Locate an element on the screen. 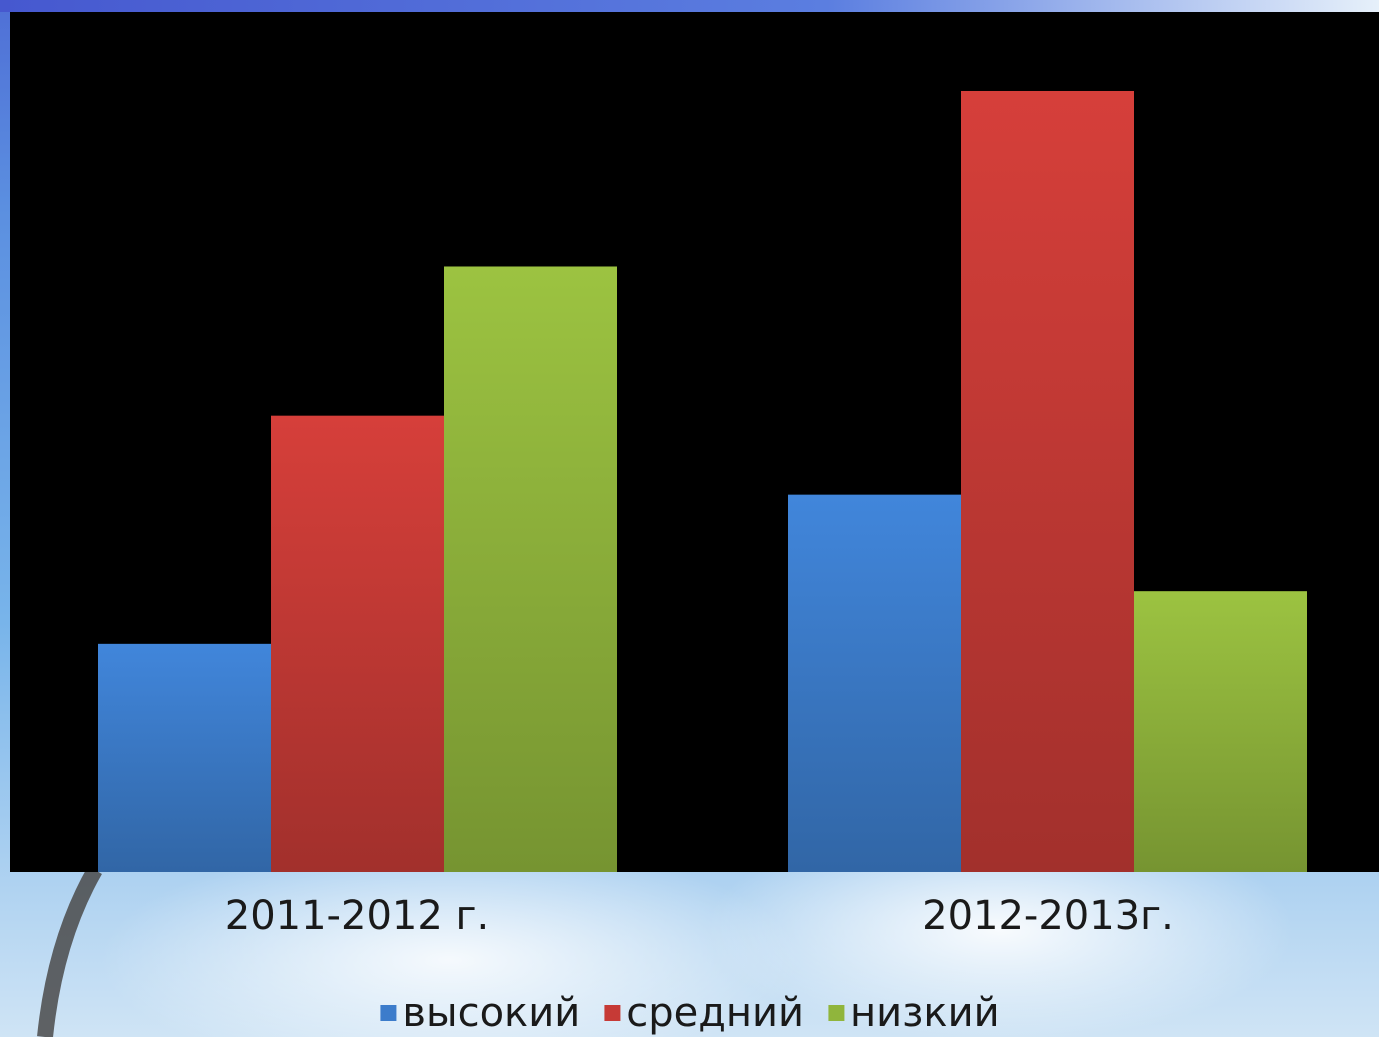 The width and height of the screenshot is (1379, 1037). chart-legend: высокий средний низкий is located at coordinates (689, 1013).